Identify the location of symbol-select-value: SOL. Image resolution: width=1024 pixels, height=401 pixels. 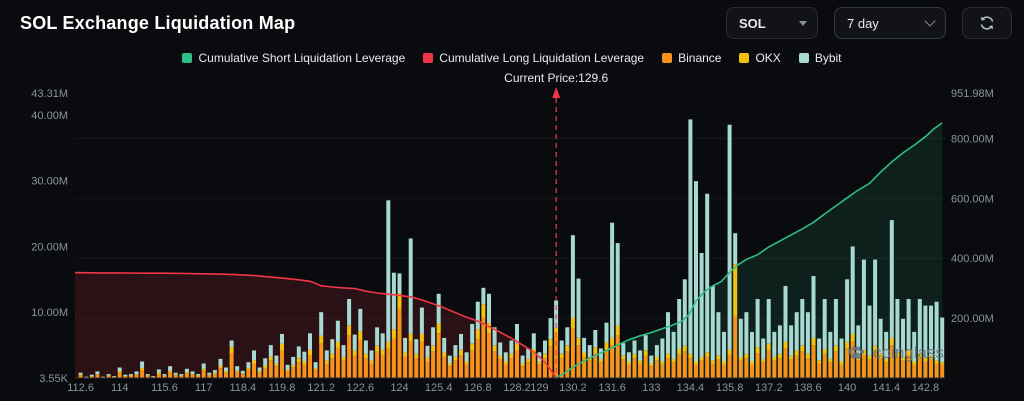
(752, 23).